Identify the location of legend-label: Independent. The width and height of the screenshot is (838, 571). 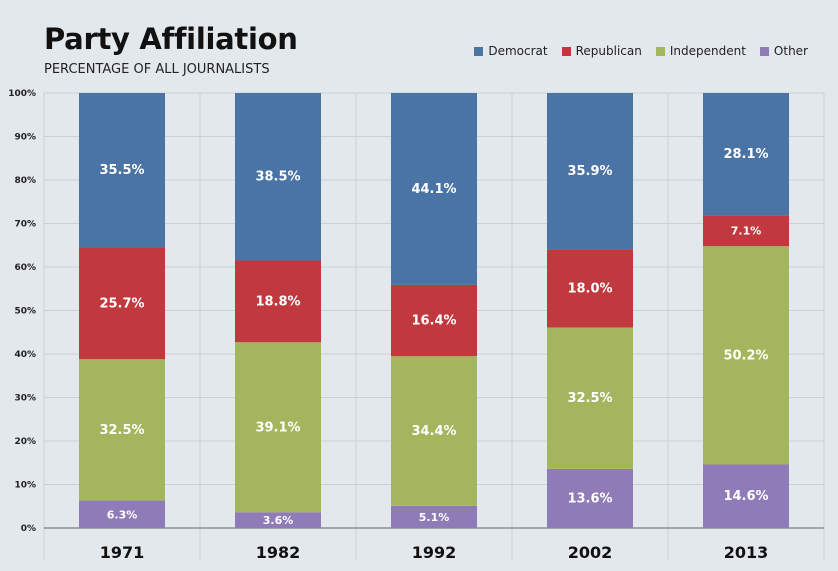
(707, 51).